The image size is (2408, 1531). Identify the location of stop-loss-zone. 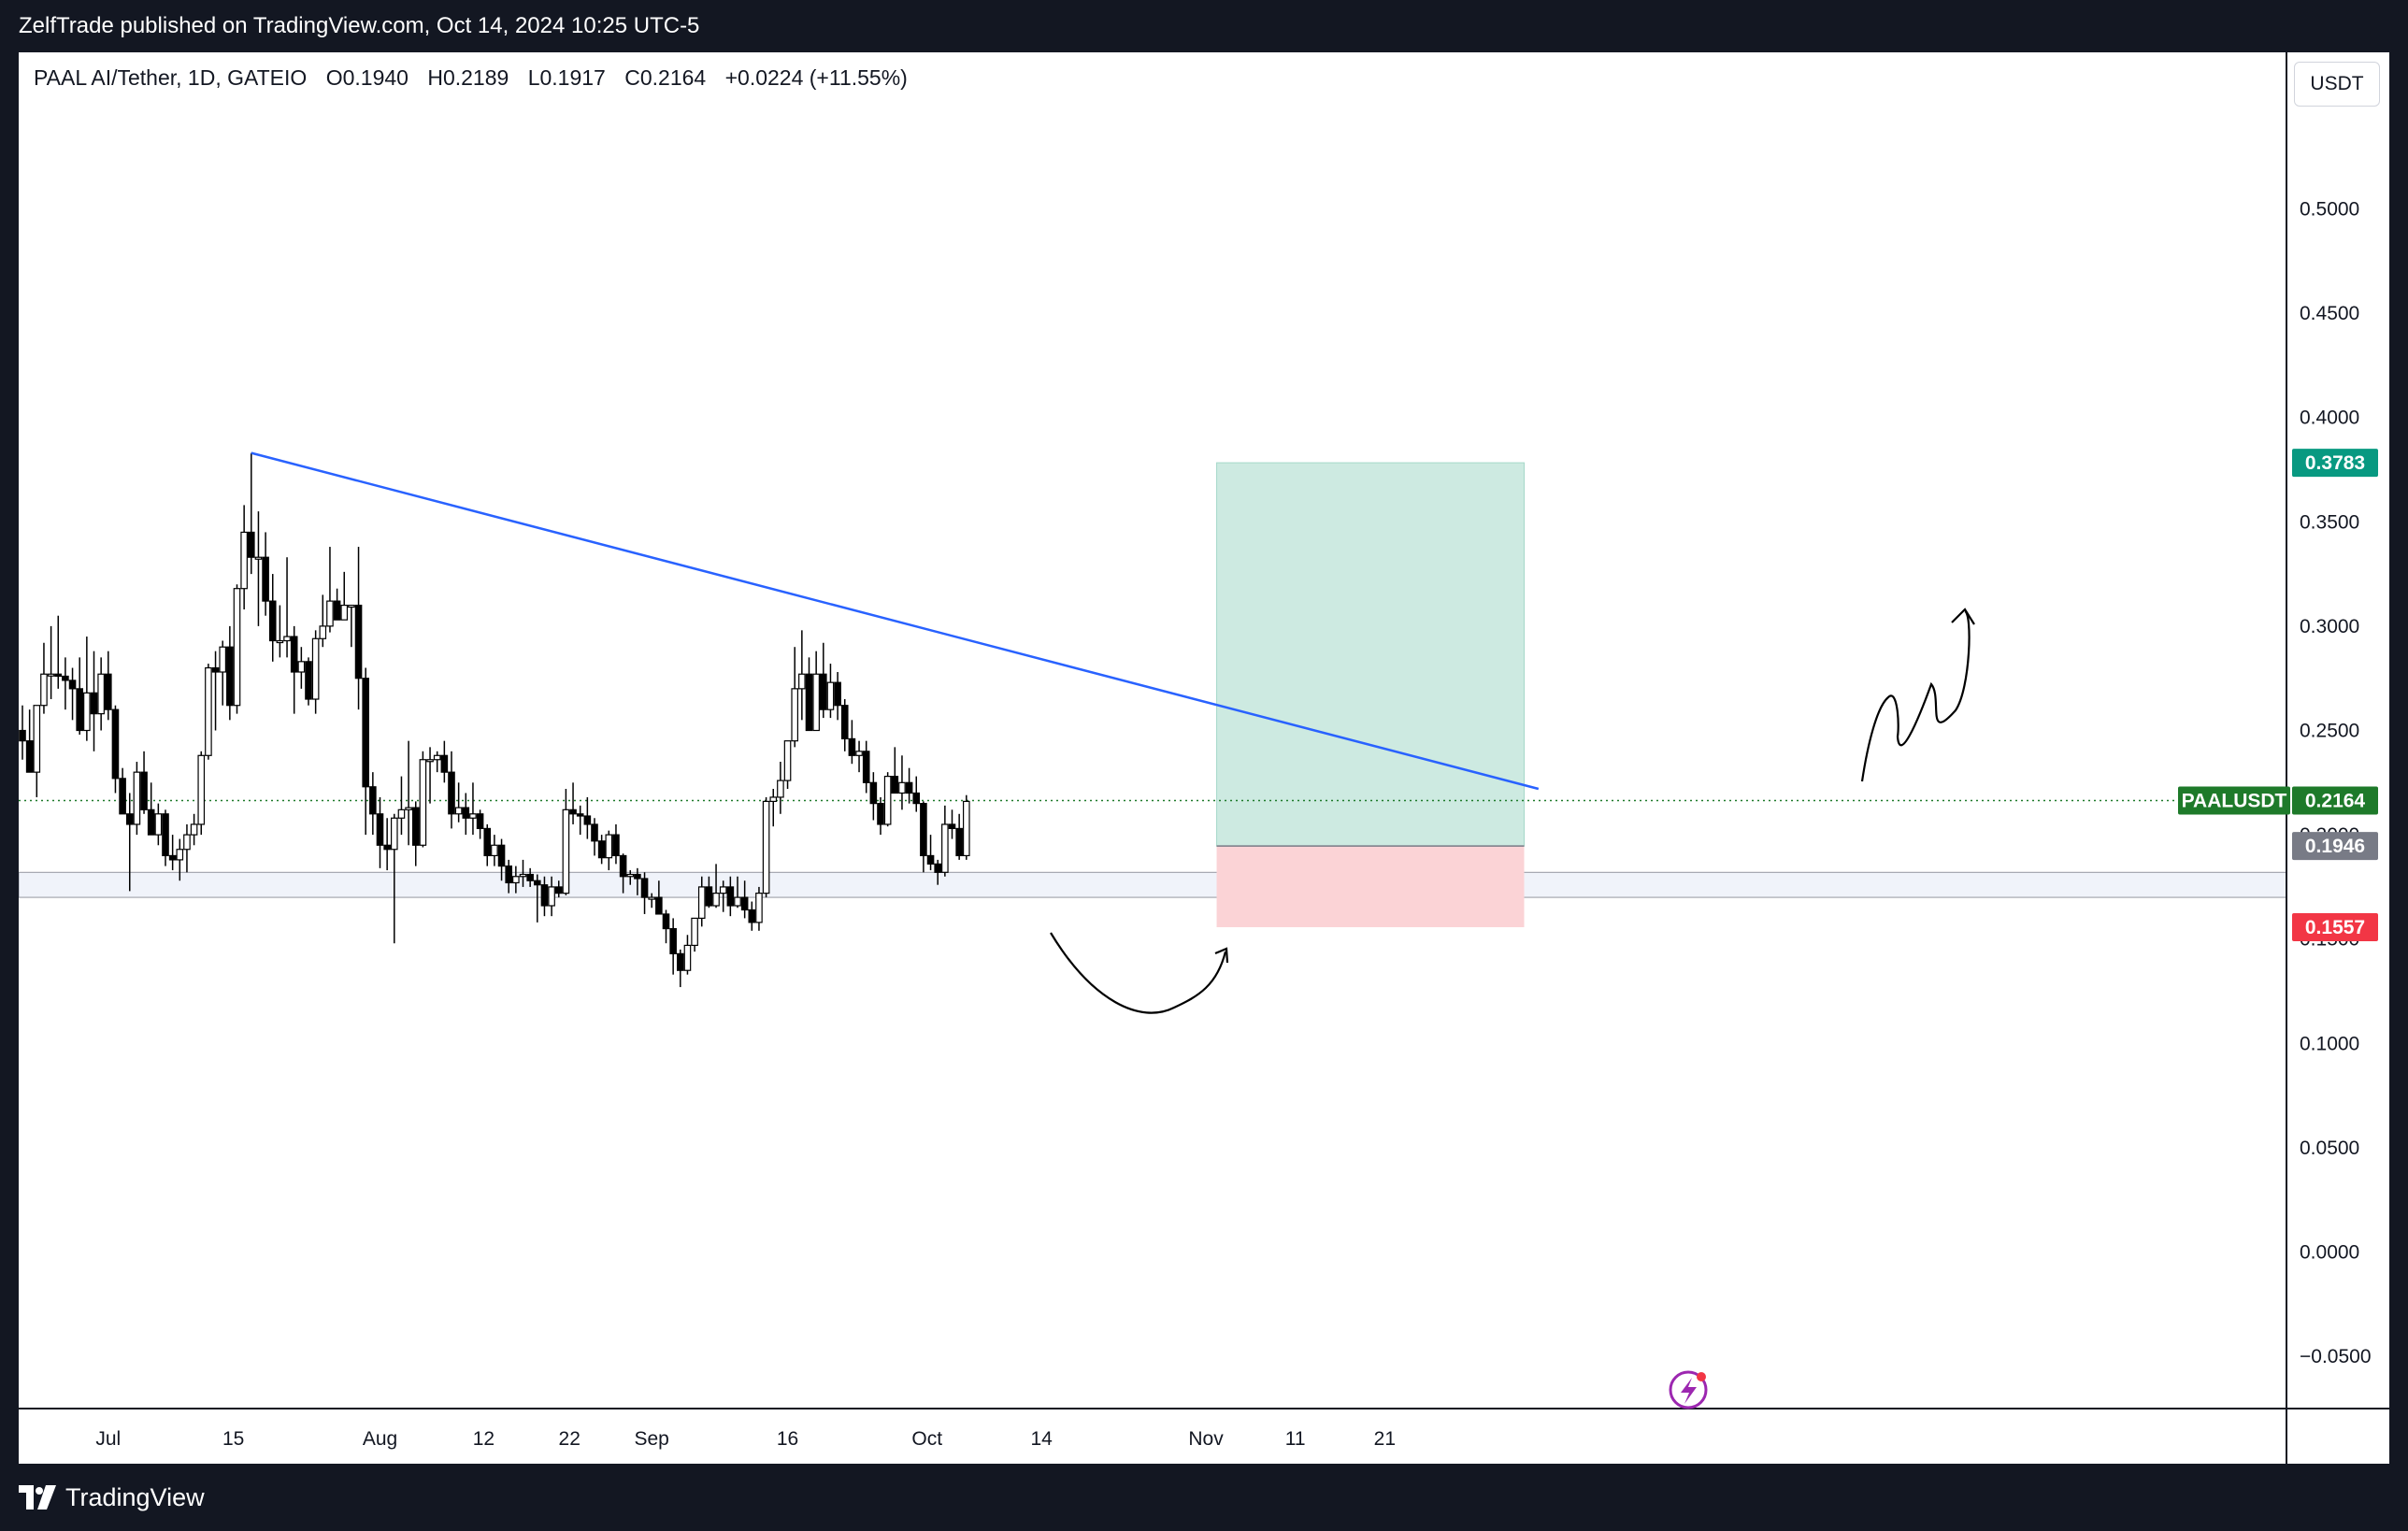
(1370, 887).